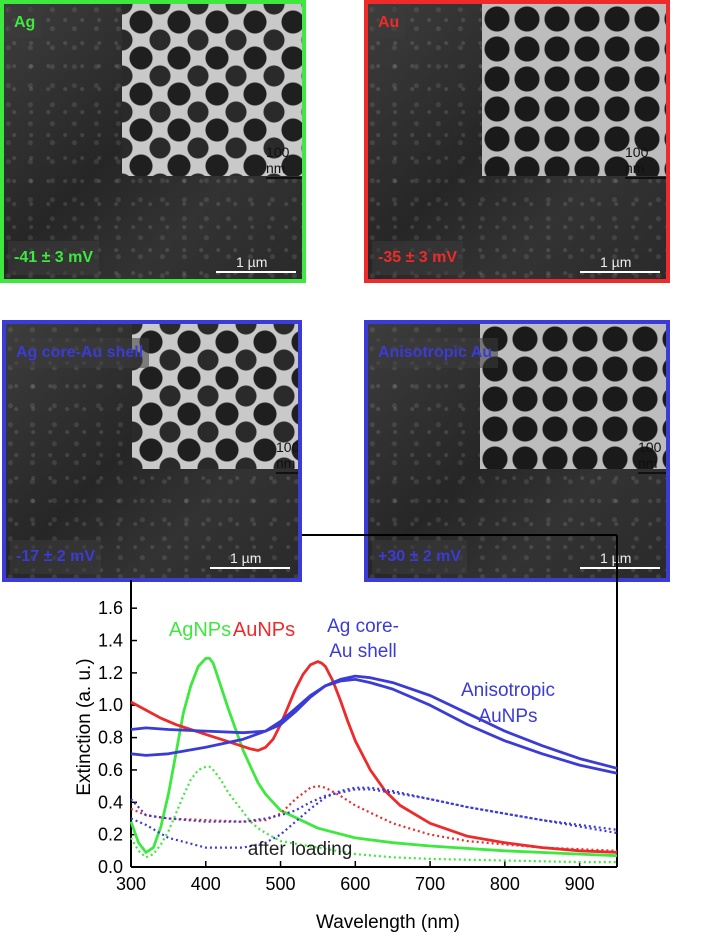 The height and width of the screenshot is (937, 702). I want to click on zeta-au: -35 ± 3 mV, so click(418, 258).